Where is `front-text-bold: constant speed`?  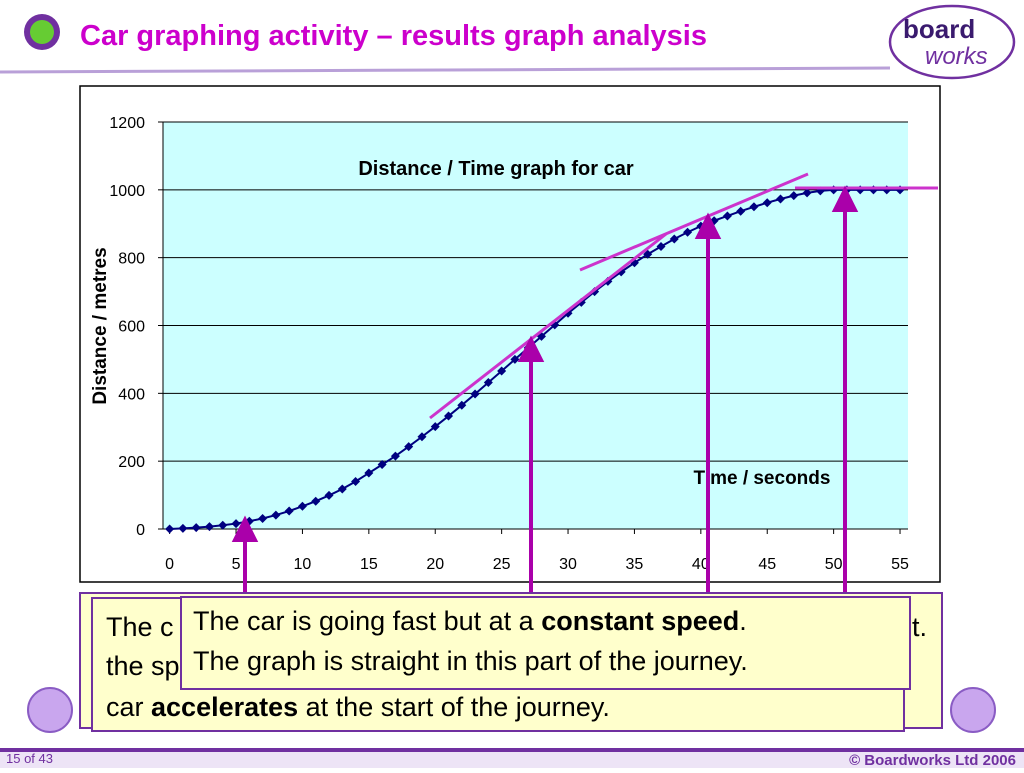
front-text-bold: constant speed is located at coordinates (640, 621).